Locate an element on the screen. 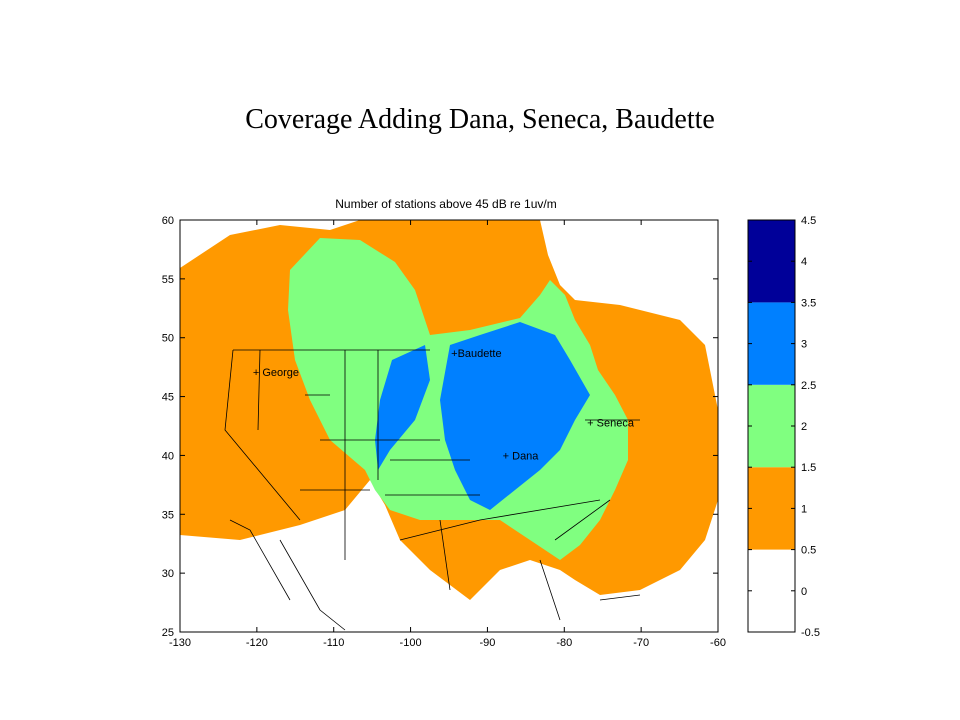 The image size is (960, 720). colorbar-tick-label: 0.5 is located at coordinates (808, 551).